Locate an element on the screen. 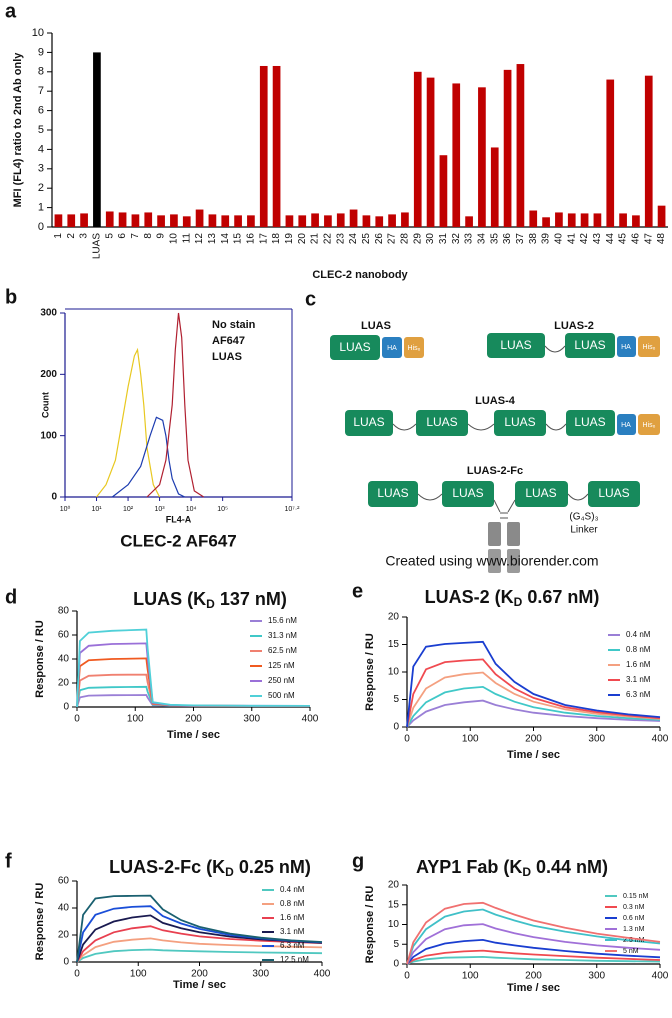 This screenshot has height=1018, width=672. panel-label: a is located at coordinates (11, 11).